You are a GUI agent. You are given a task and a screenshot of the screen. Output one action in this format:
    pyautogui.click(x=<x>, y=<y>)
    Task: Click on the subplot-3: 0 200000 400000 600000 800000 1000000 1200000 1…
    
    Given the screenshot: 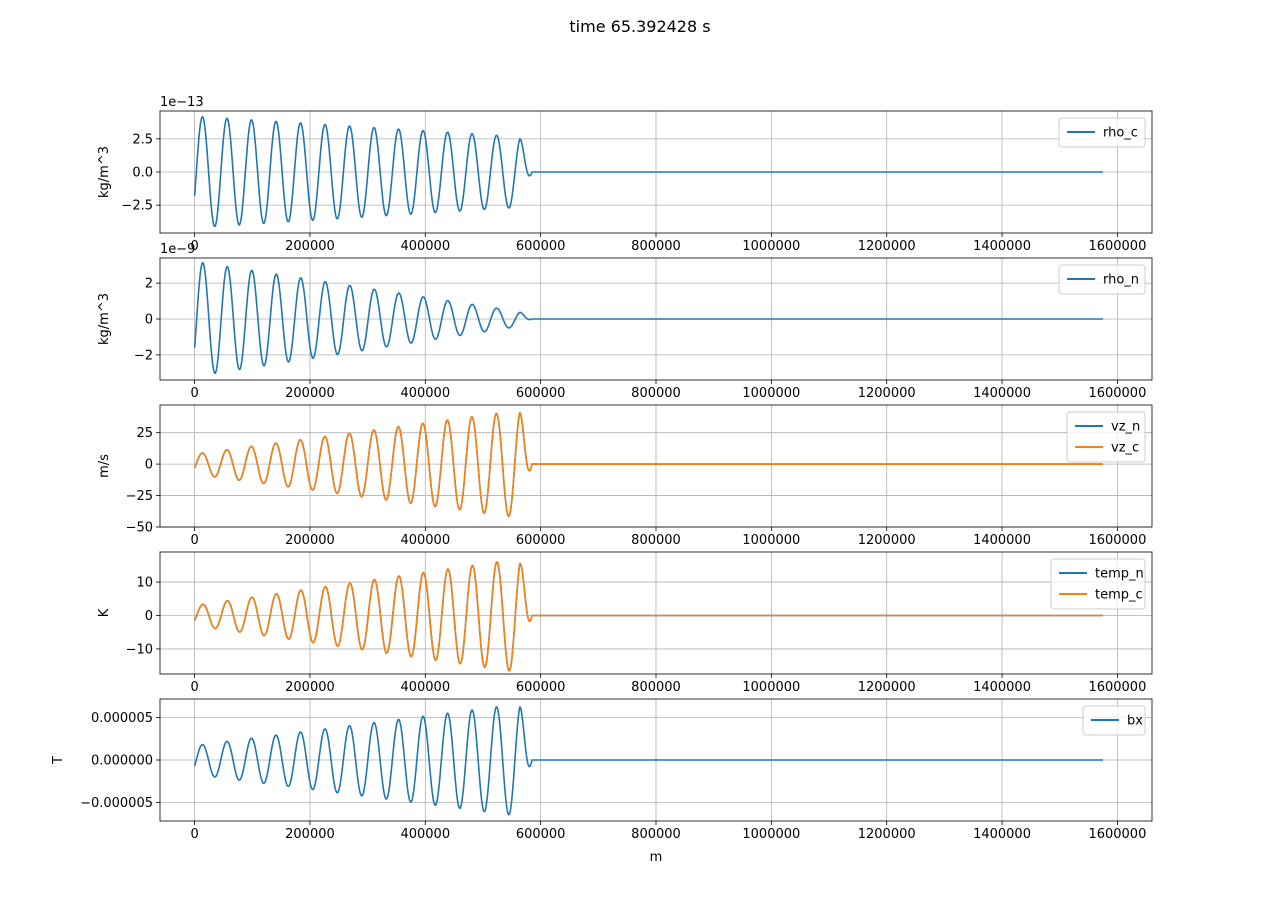 What is the action you would take?
    pyautogui.click(x=625, y=476)
    